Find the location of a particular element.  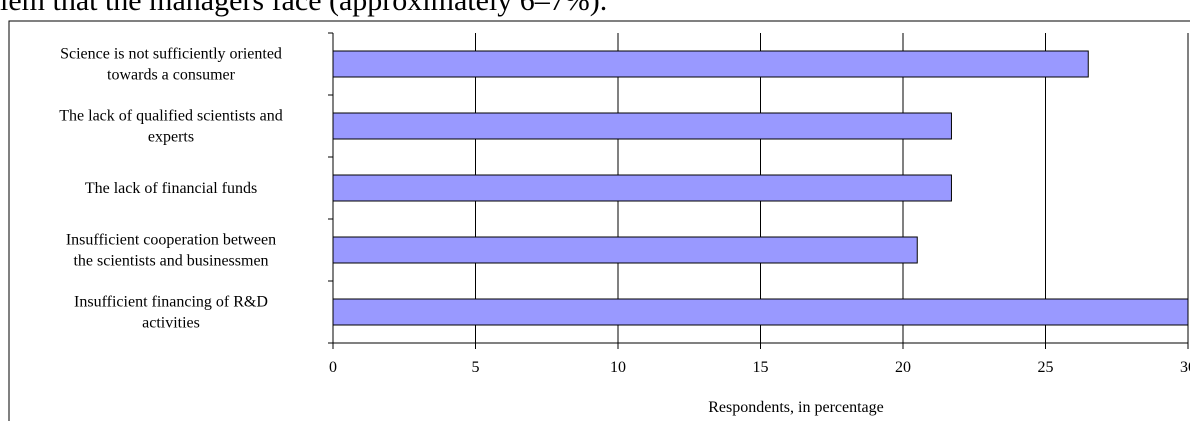

x-tick-label: 0 is located at coordinates (333, 367).